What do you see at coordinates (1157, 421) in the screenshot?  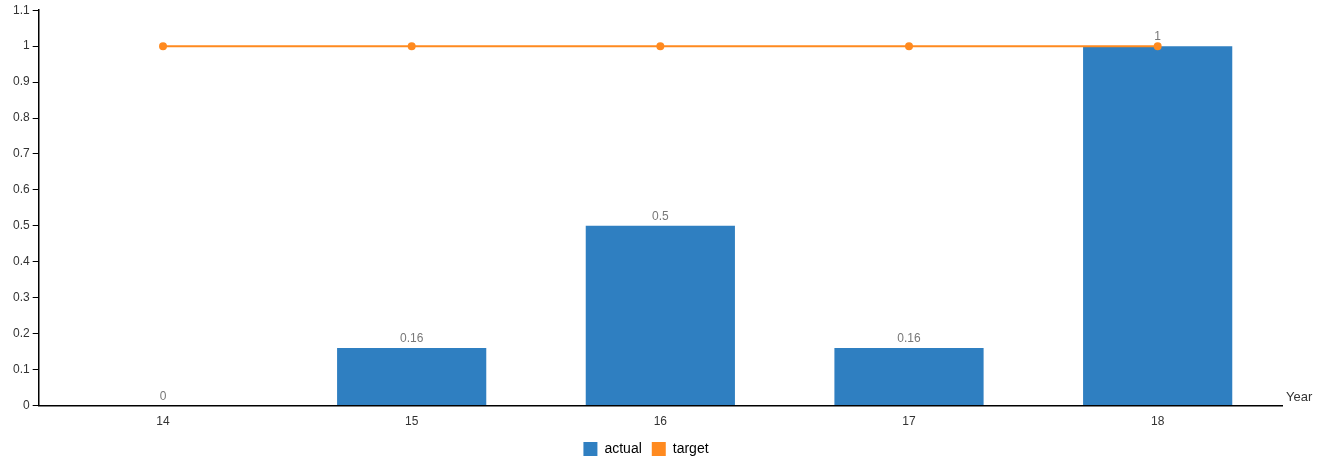 I see `x-tick-label: 18` at bounding box center [1157, 421].